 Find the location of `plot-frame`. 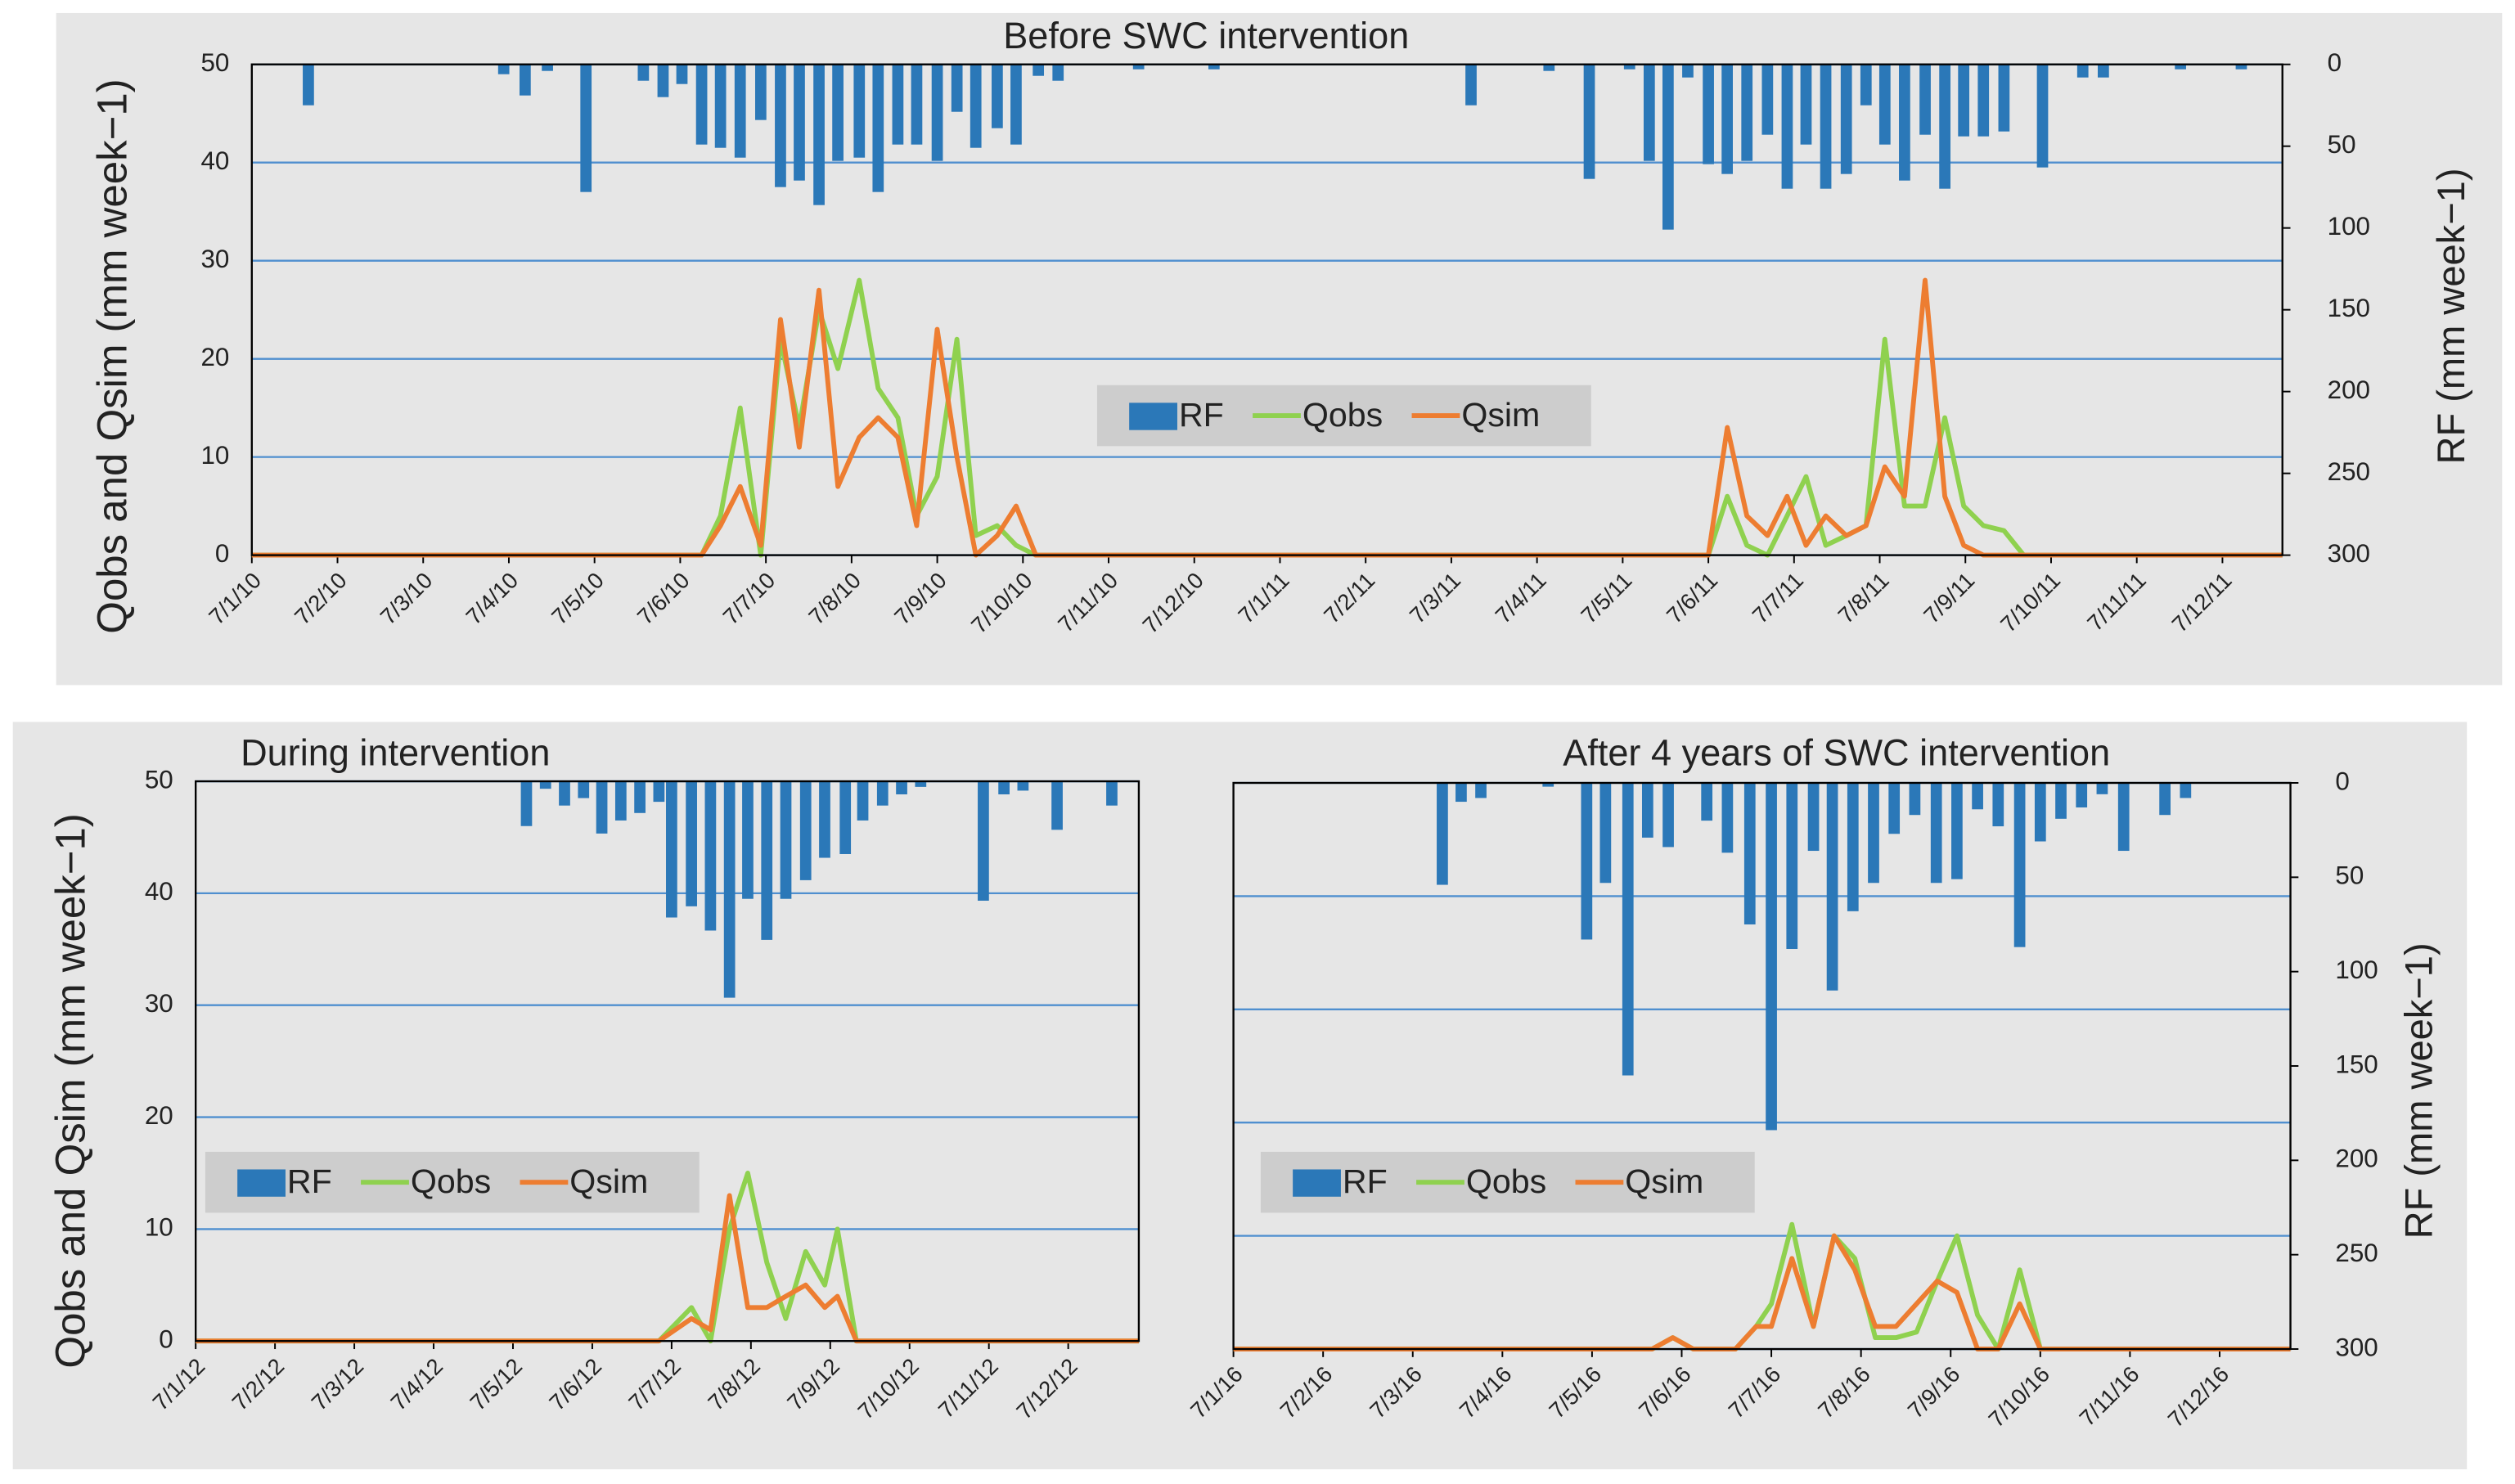

plot-frame is located at coordinates (667, 1061).